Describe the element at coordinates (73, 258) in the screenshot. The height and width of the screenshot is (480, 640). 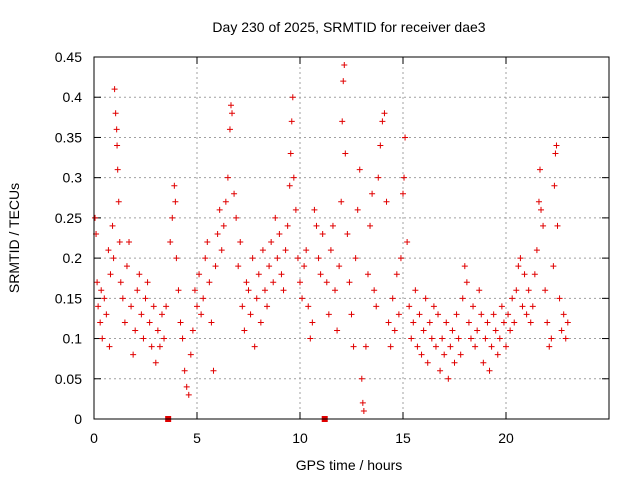
I see `y-tick-label: 0.2` at that location.